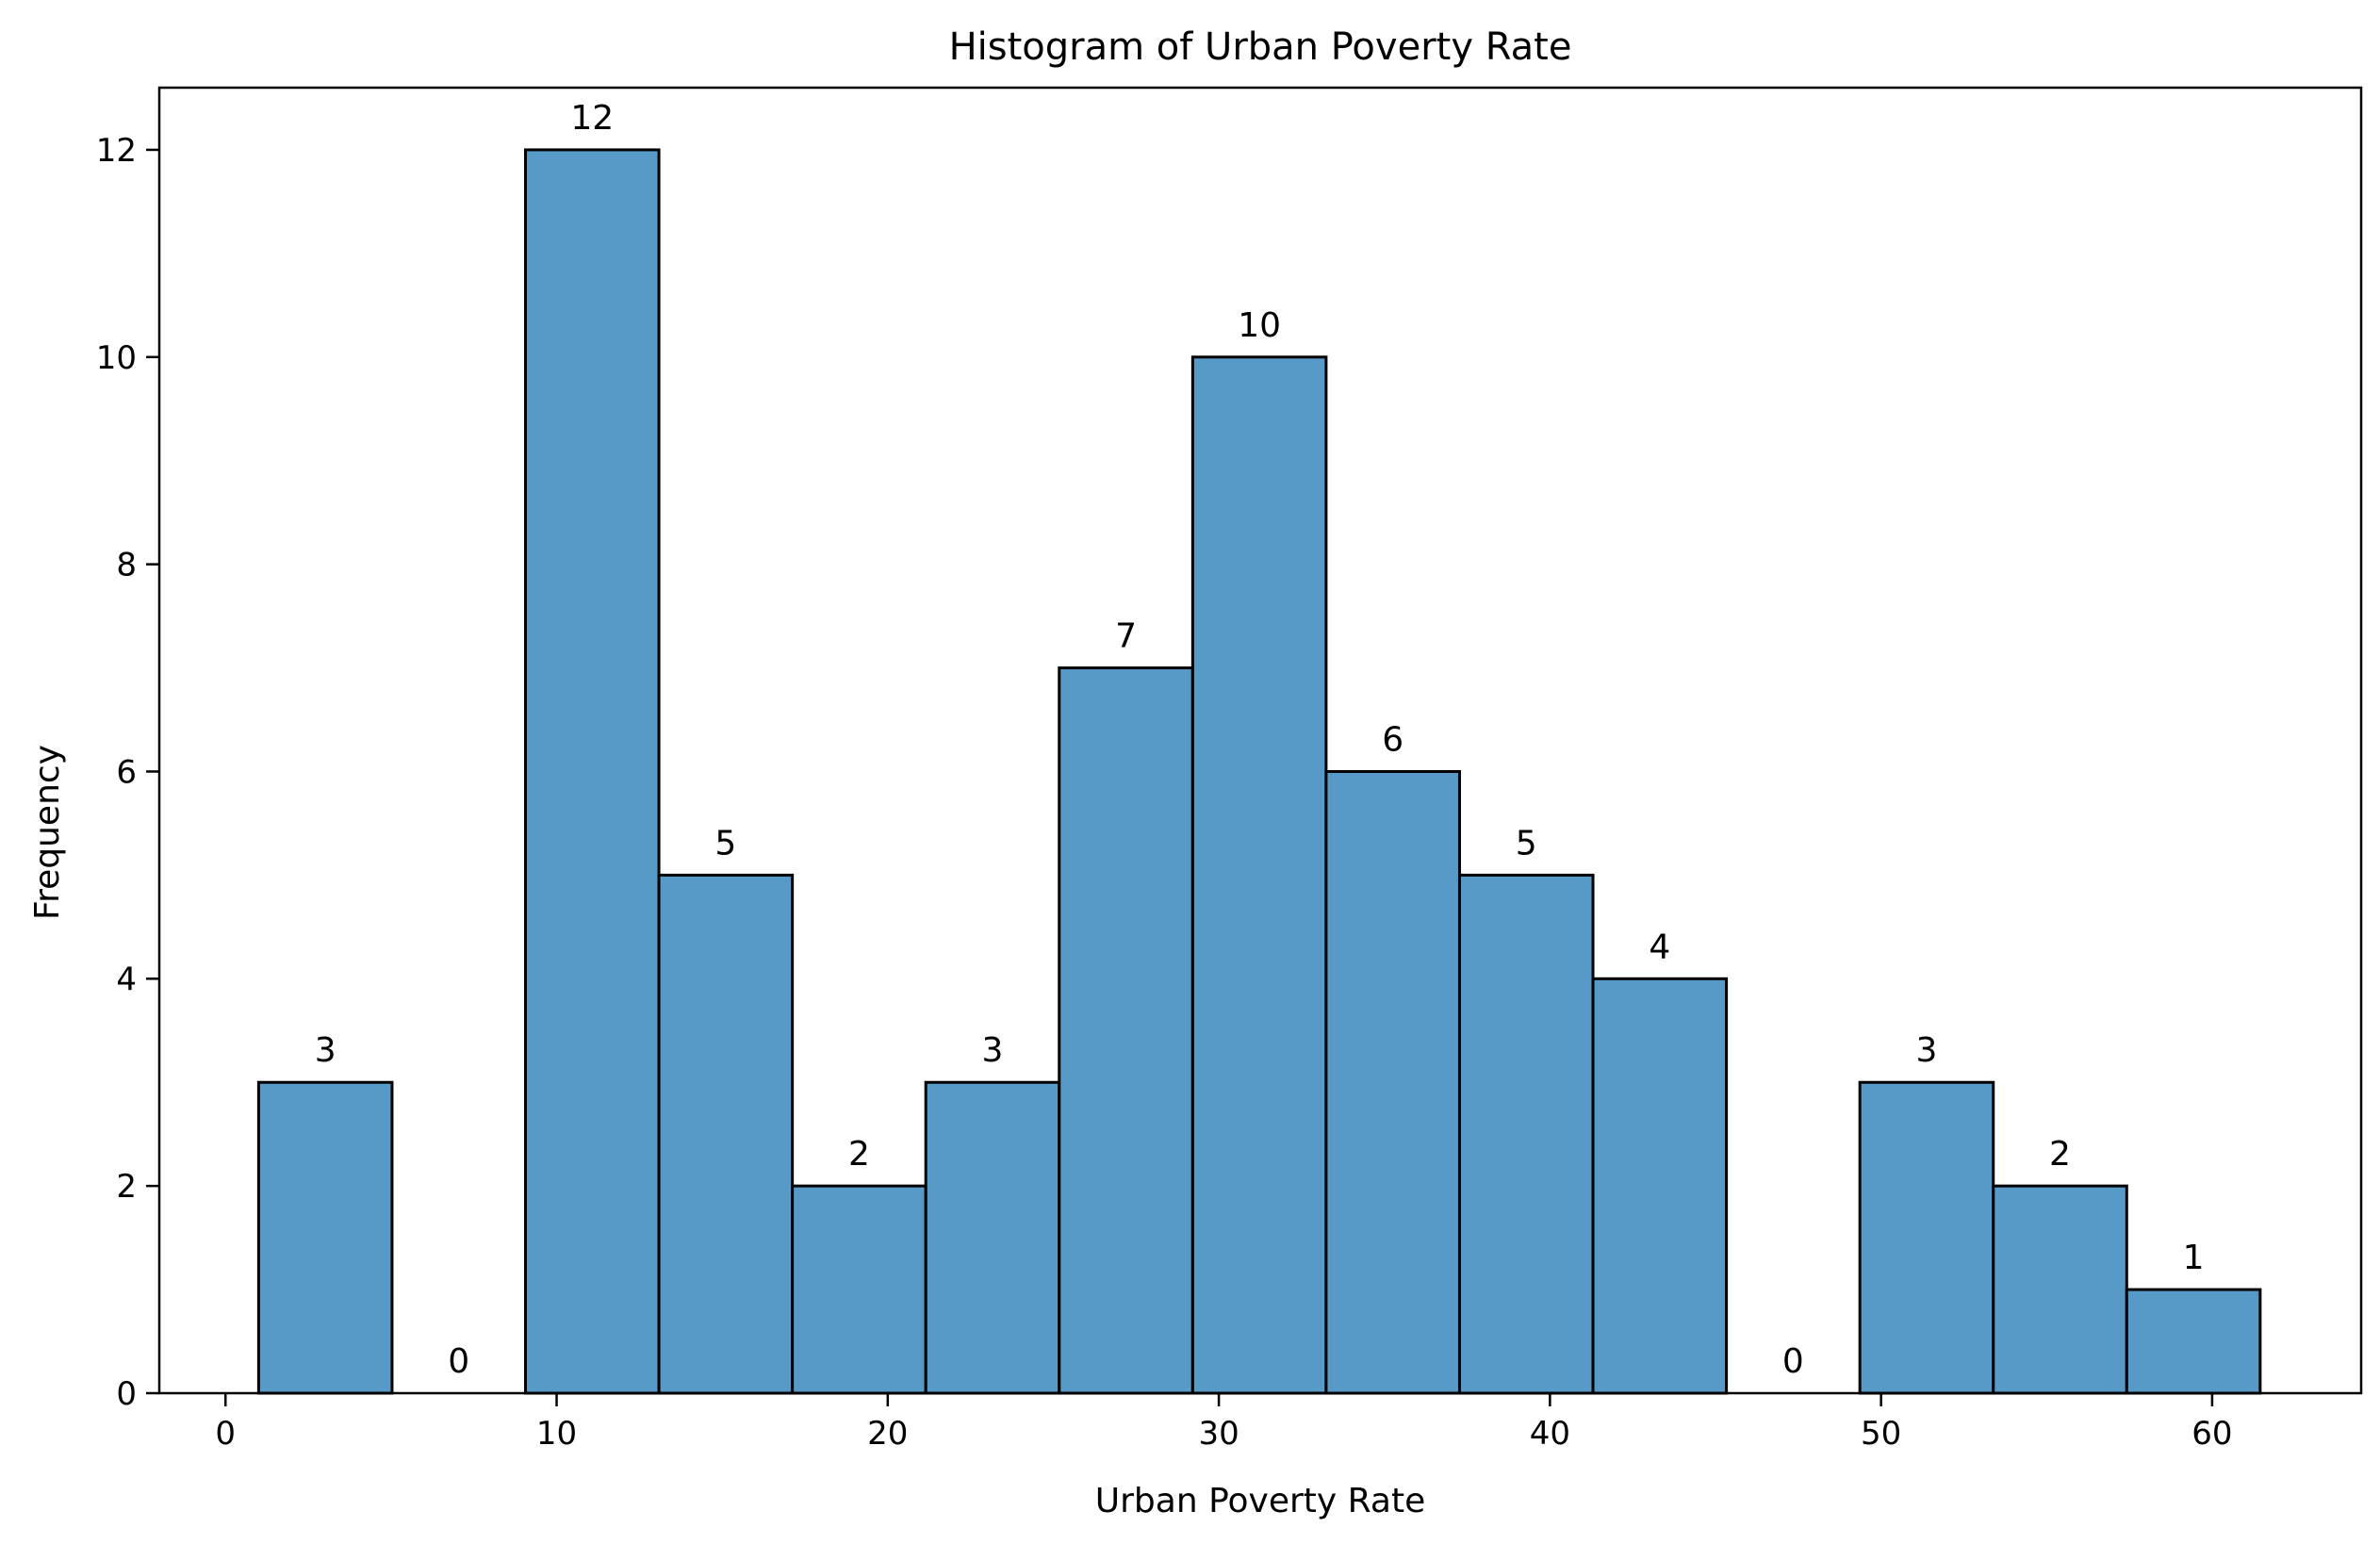 This screenshot has height=1544, width=2380. I want to click on x-tick-label: 0, so click(225, 1434).